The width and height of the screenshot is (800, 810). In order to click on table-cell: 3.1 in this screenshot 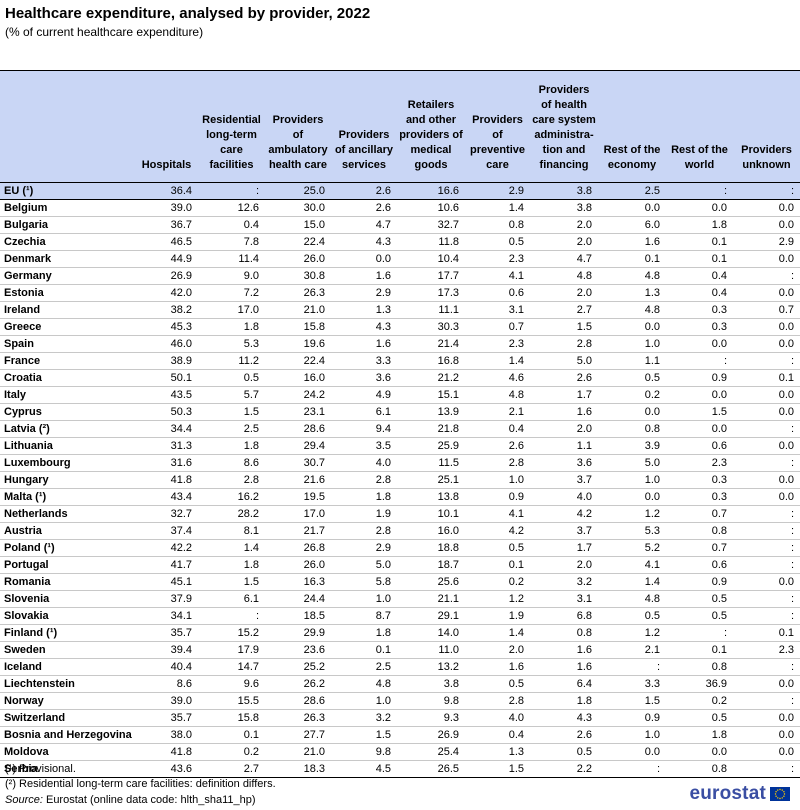, I will do `click(497, 310)`.